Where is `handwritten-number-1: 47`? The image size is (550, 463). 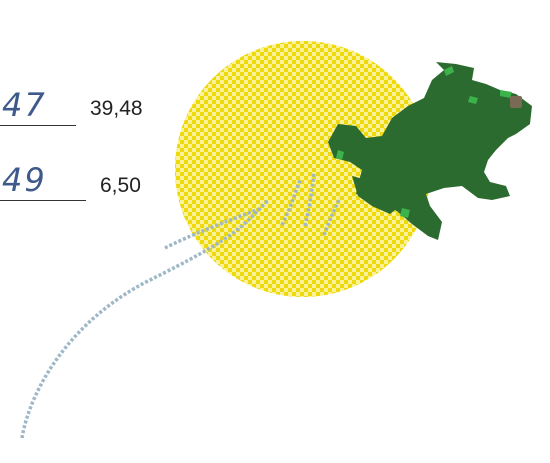
handwritten-number-1: 47 is located at coordinates (24, 105).